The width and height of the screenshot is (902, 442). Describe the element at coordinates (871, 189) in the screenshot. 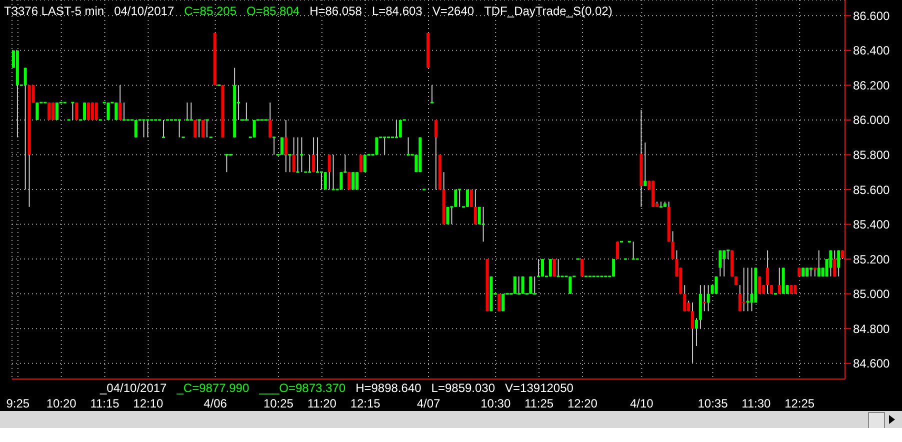

I see `y-tick-label: 85.600` at that location.